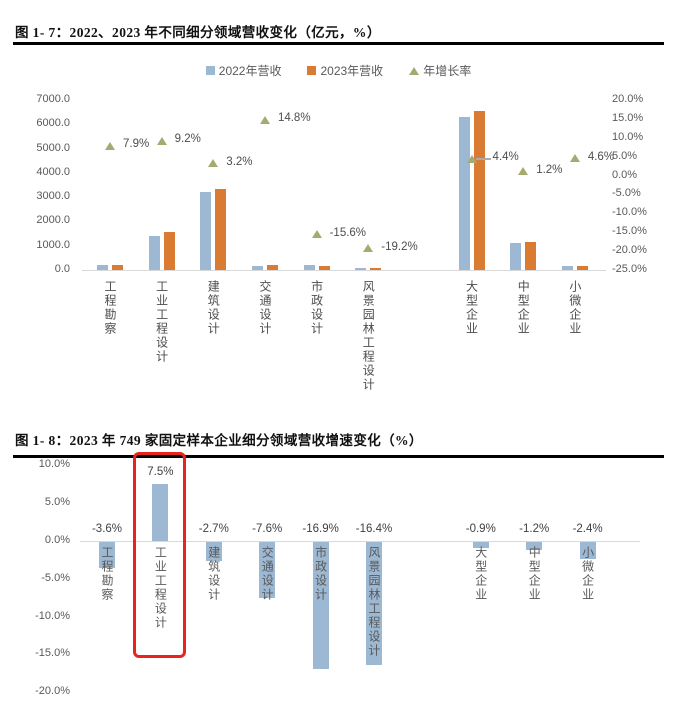  I want to click on legend-item: 年增长率, so click(440, 70).